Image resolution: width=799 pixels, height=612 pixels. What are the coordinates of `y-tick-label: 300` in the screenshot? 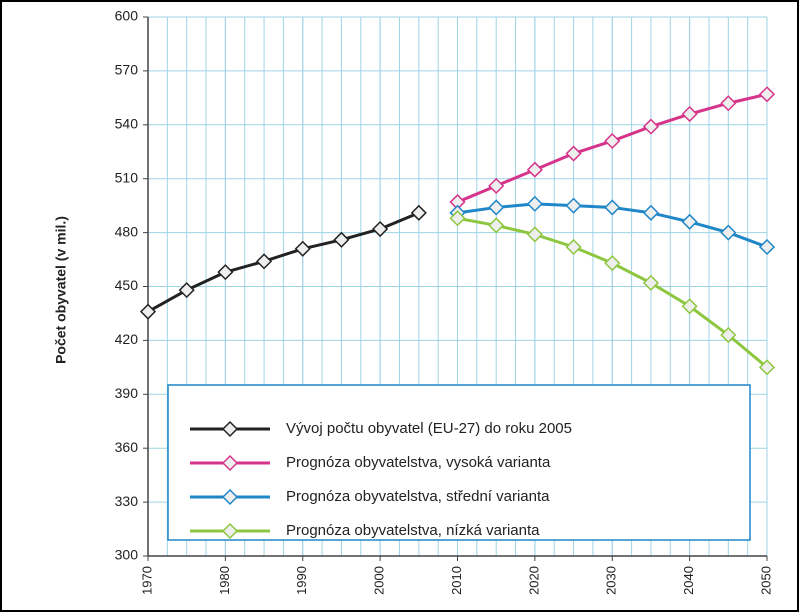 It's located at (127, 555).